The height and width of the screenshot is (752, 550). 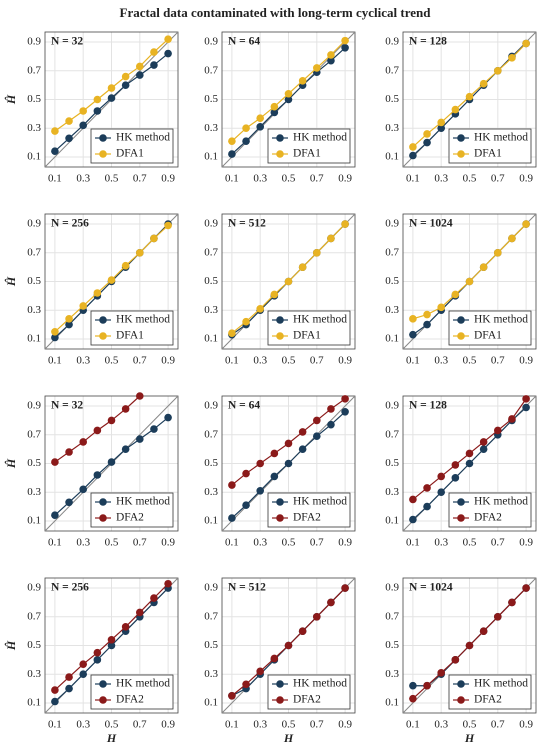 What do you see at coordinates (498, 543) in the screenshot?
I see `x-tick-label: 0.7` at bounding box center [498, 543].